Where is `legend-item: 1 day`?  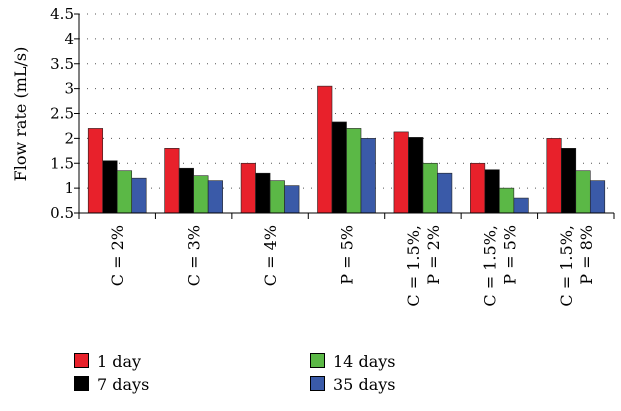
legend-item: 1 day is located at coordinates (107, 362).